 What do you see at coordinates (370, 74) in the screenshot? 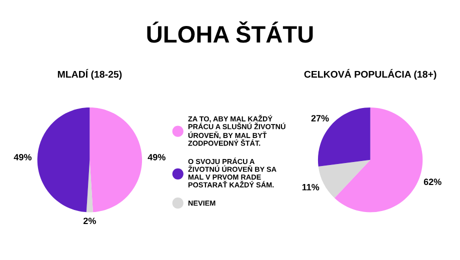
I see `chart-title: CELKOVÁ POPULÁCIA (18+)` at bounding box center [370, 74].